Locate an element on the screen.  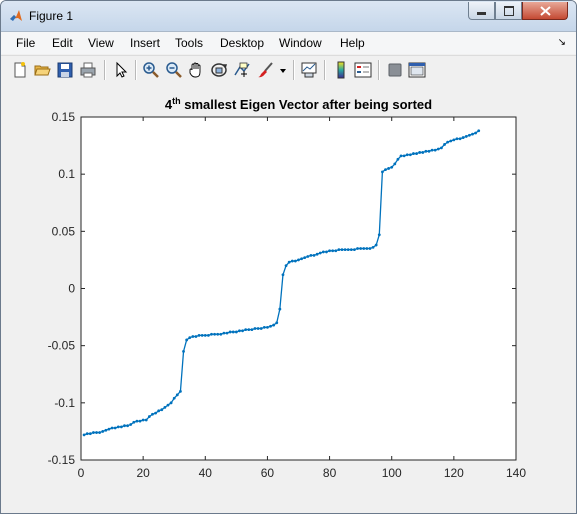
menu-dock-arrow-icon: ↘ is located at coordinates (561, 42).